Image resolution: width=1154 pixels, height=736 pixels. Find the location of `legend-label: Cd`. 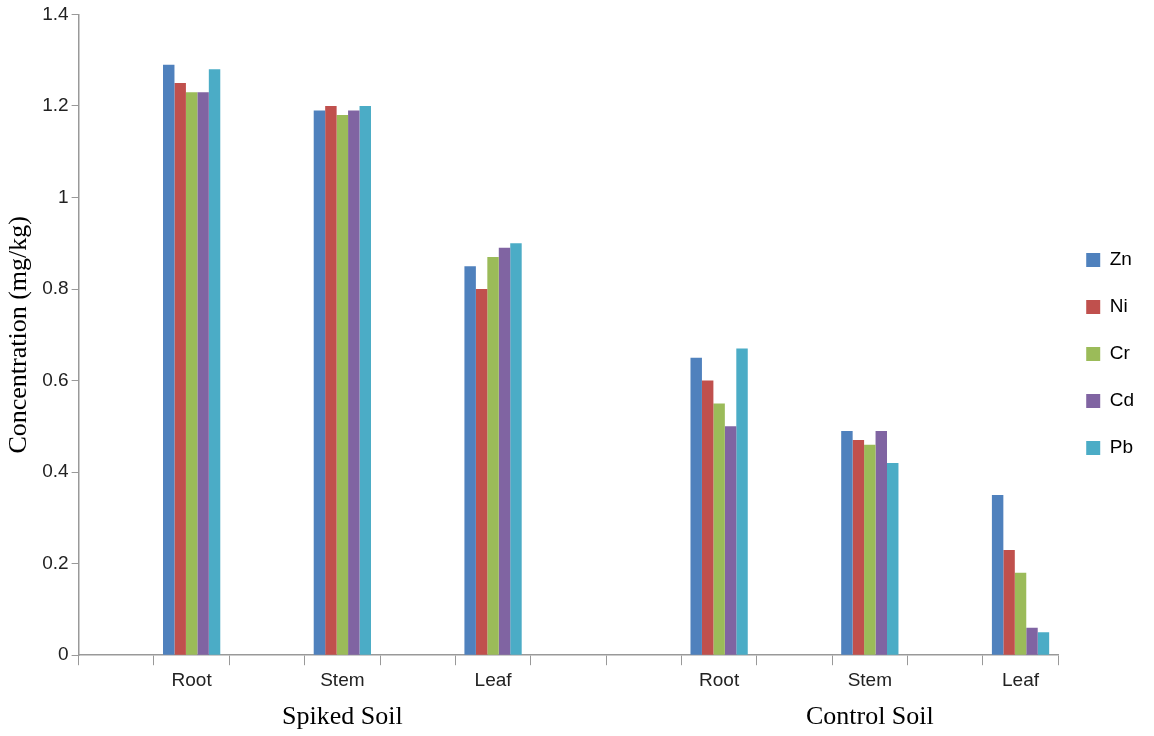

legend-label: Cd is located at coordinates (1122, 400).